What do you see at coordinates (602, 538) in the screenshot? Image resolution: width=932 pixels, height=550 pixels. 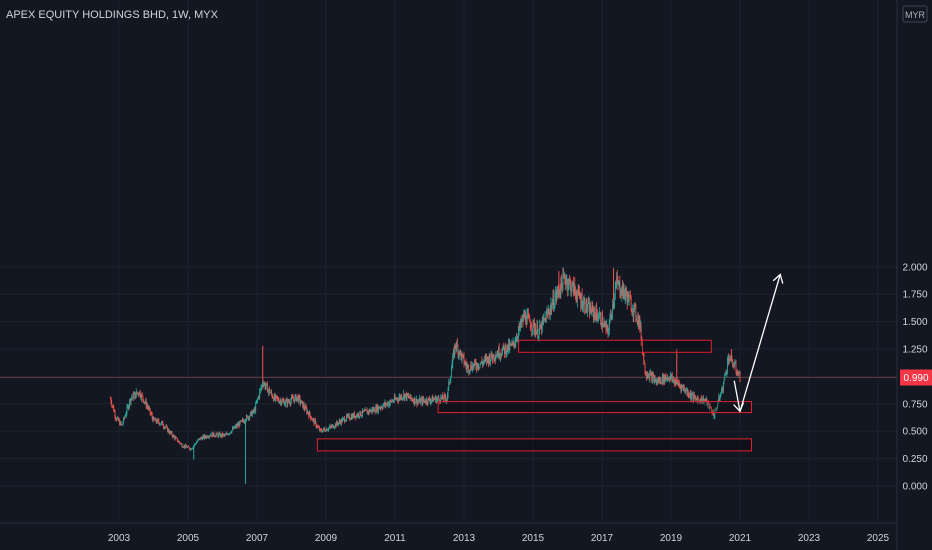 I see `x-tick-label: 2017` at bounding box center [602, 538].